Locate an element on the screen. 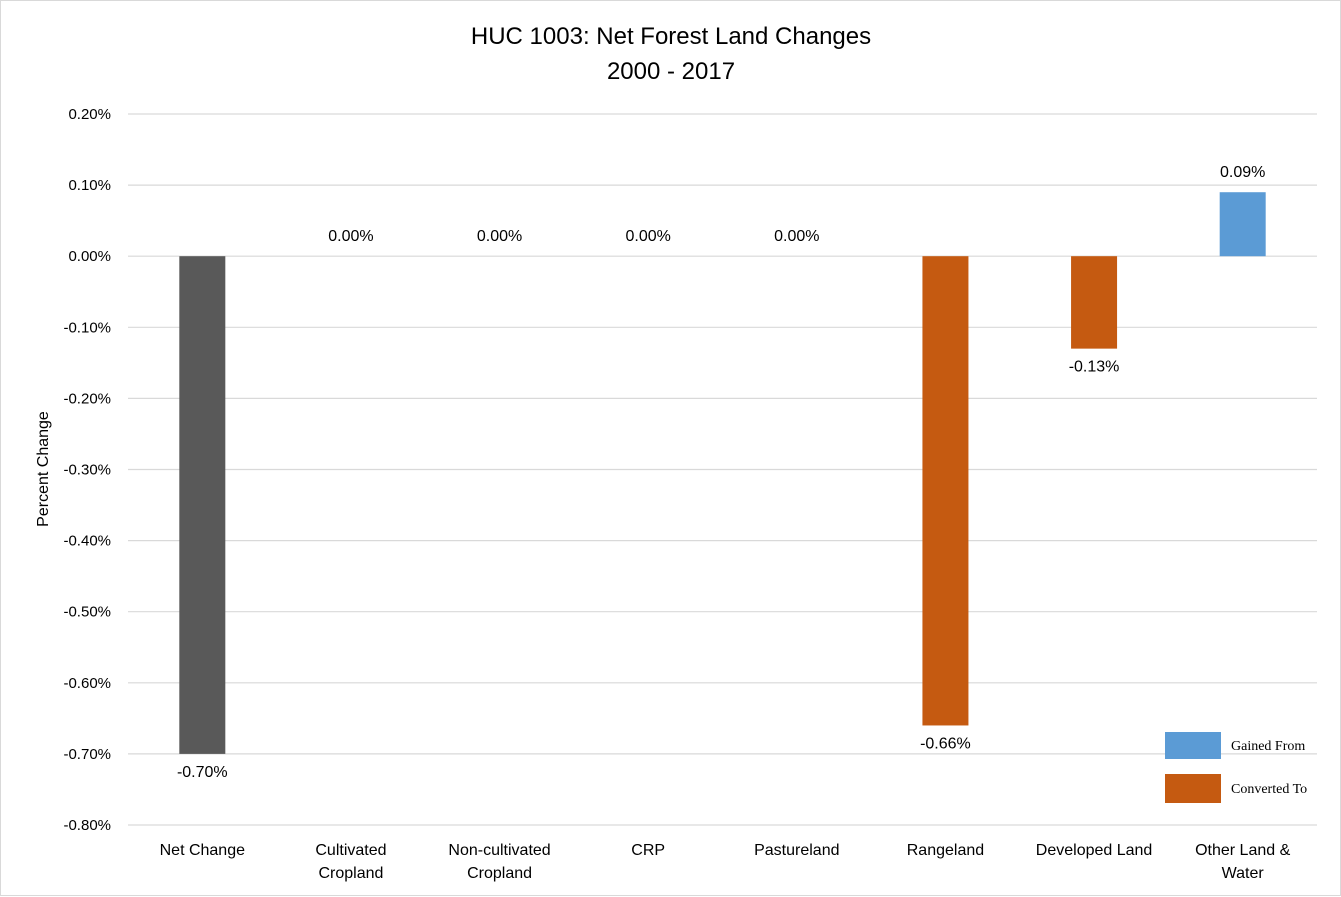  y-axis-label: Percent Change is located at coordinates (43, 469).